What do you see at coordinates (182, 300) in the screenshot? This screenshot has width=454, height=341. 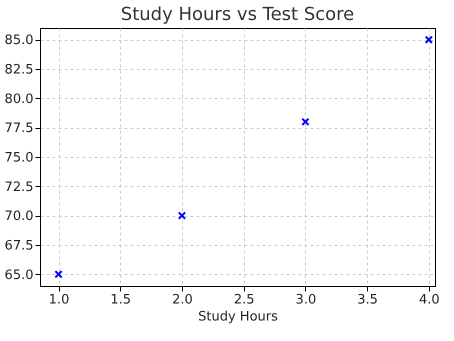 I see `x-tick-label: 2.0` at bounding box center [182, 300].